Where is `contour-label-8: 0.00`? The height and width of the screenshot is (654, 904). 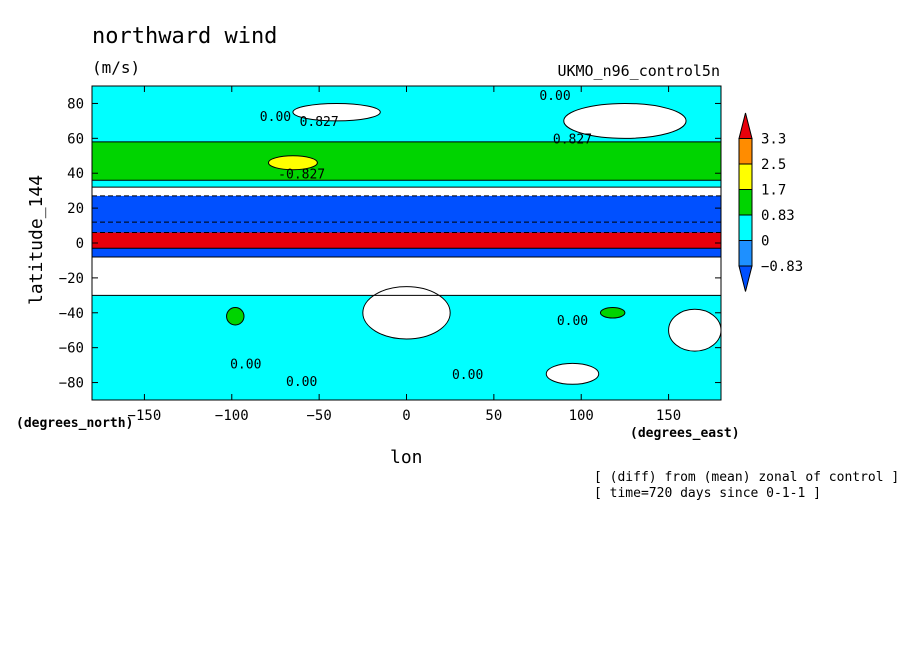
contour-label-8: 0.00 is located at coordinates (467, 375).